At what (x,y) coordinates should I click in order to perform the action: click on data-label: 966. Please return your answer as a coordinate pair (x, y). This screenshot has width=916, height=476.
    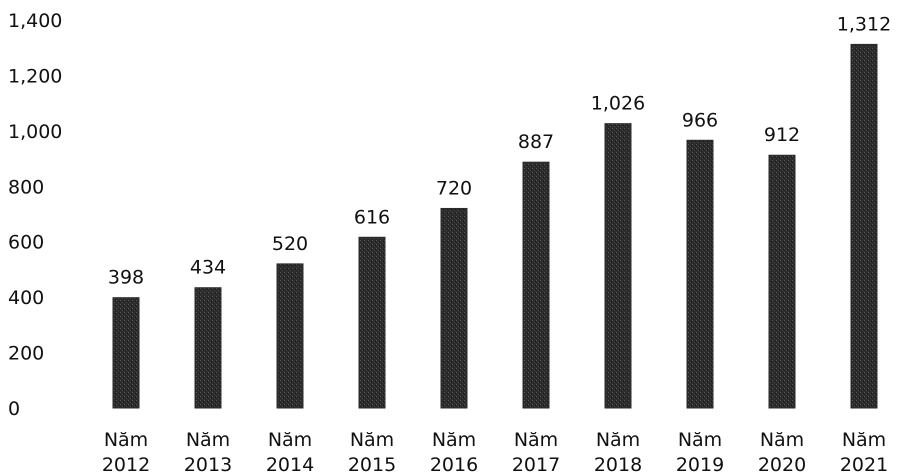
    Looking at the image, I should click on (700, 120).